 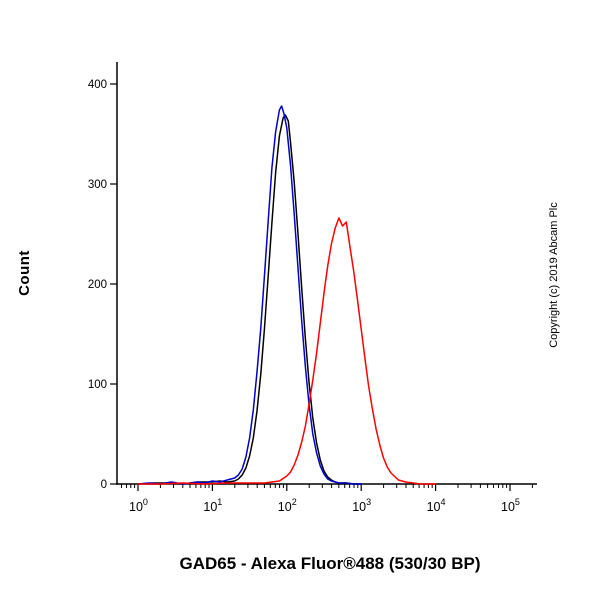 What do you see at coordinates (97, 385) in the screenshot?
I see `y-tick-label: 100` at bounding box center [97, 385].